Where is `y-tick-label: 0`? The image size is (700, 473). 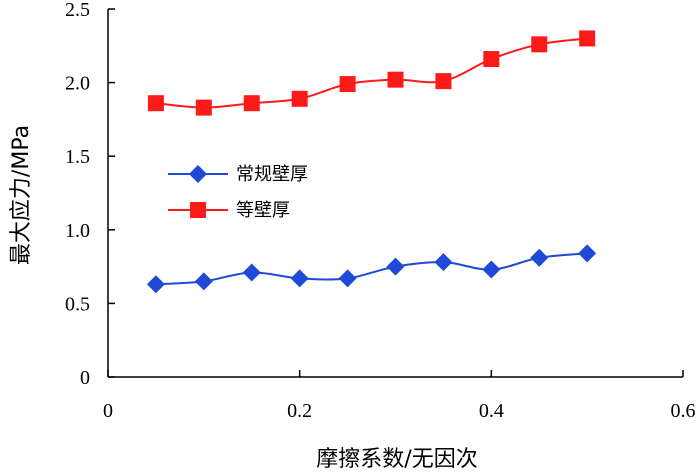
y-tick-label: 0 is located at coordinates (85, 378).